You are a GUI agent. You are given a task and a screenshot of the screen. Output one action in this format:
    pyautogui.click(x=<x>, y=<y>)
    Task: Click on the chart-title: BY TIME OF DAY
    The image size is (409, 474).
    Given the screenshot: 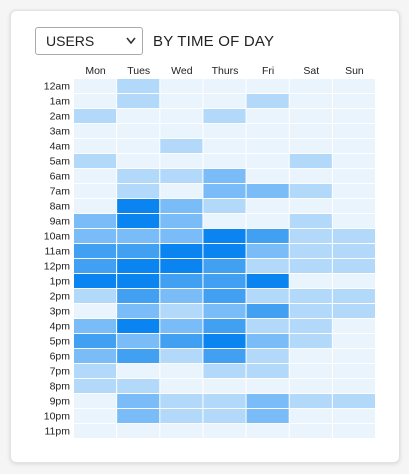 What is the action you would take?
    pyautogui.click(x=214, y=41)
    